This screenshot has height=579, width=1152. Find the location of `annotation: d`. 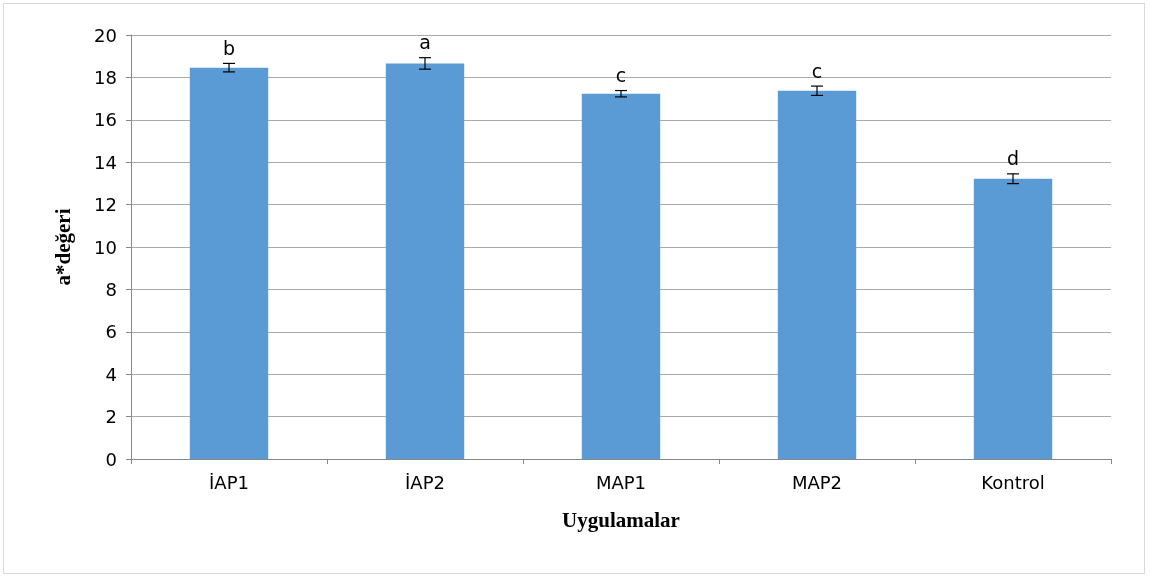

annotation: d is located at coordinates (1013, 158).